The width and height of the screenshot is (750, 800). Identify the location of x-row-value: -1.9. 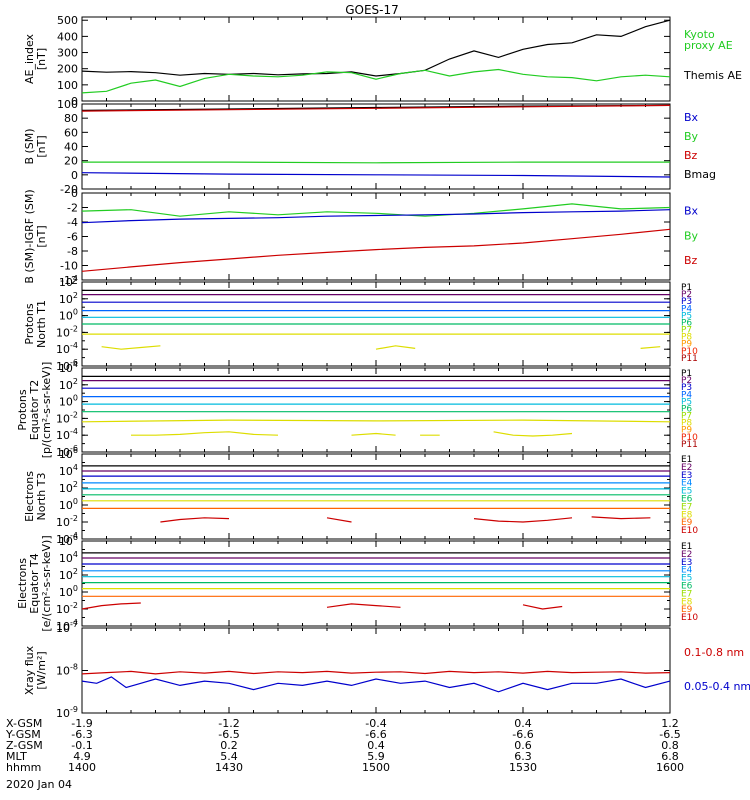
(81, 723).